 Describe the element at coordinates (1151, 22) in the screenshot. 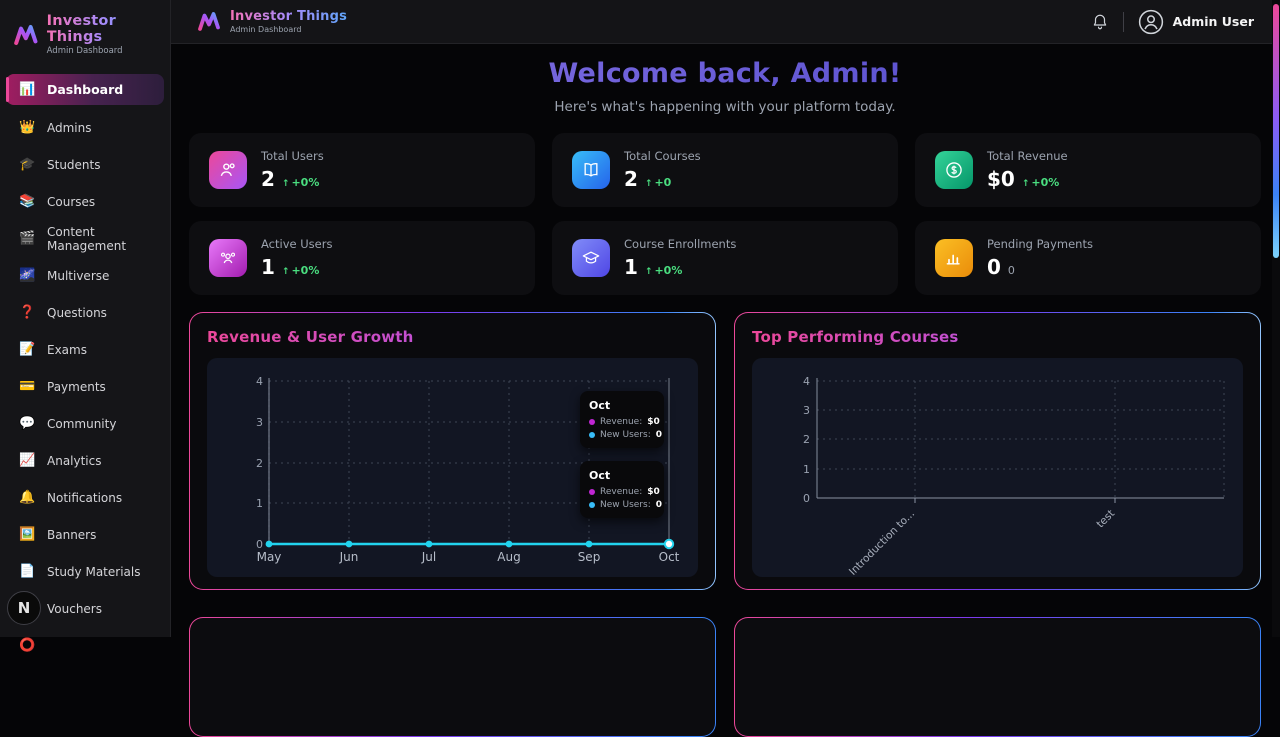

I see `user-avatar` at that location.